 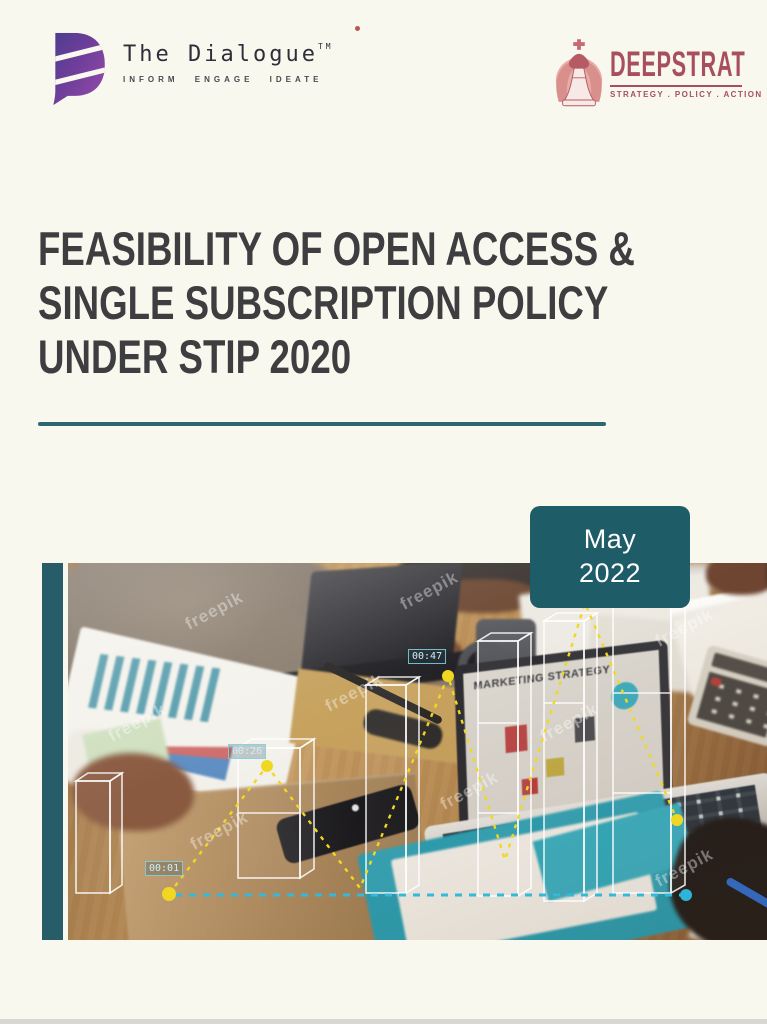 What do you see at coordinates (736, 579) in the screenshot?
I see `person-right-hands` at bounding box center [736, 579].